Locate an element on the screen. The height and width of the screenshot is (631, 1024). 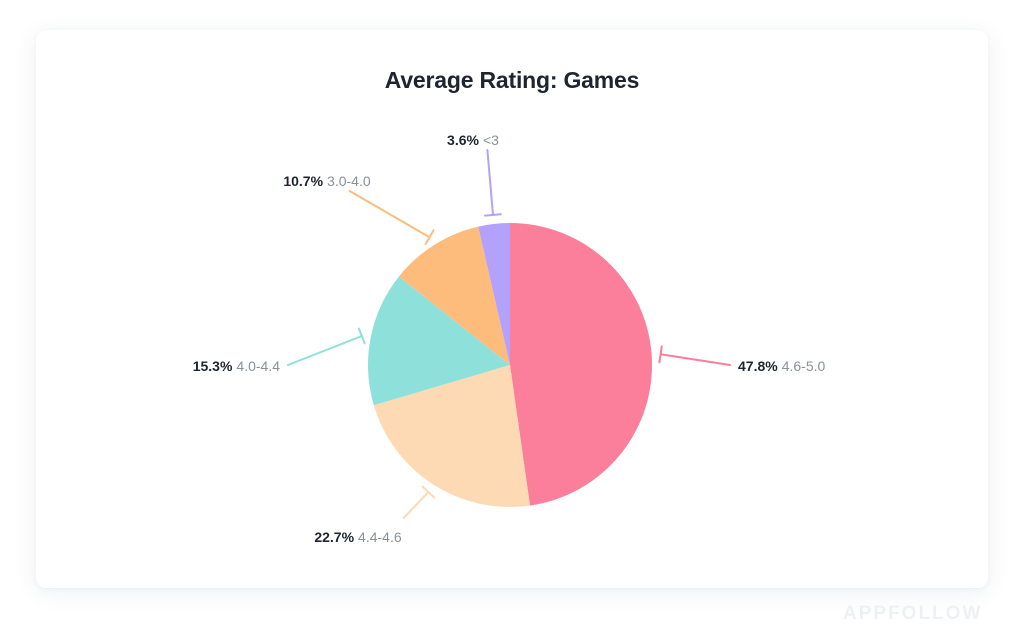
slice-percent: 15.3% is located at coordinates (213, 366).